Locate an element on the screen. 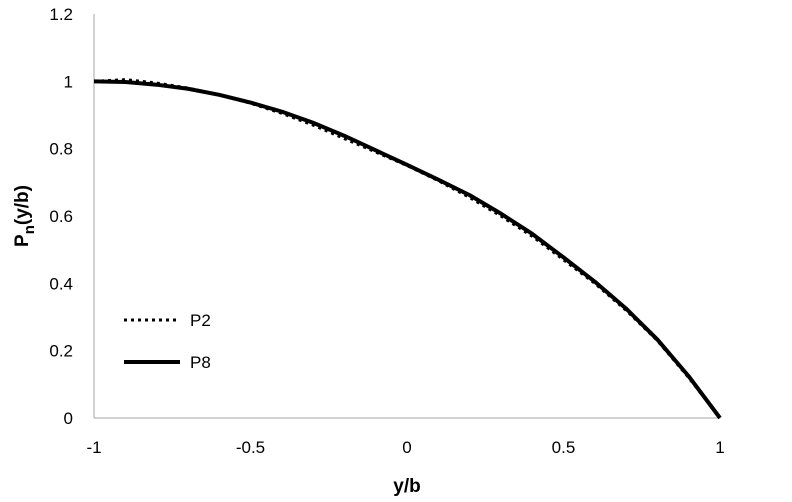 The height and width of the screenshot is (502, 792). y-tick-label: 1 is located at coordinates (68, 81).